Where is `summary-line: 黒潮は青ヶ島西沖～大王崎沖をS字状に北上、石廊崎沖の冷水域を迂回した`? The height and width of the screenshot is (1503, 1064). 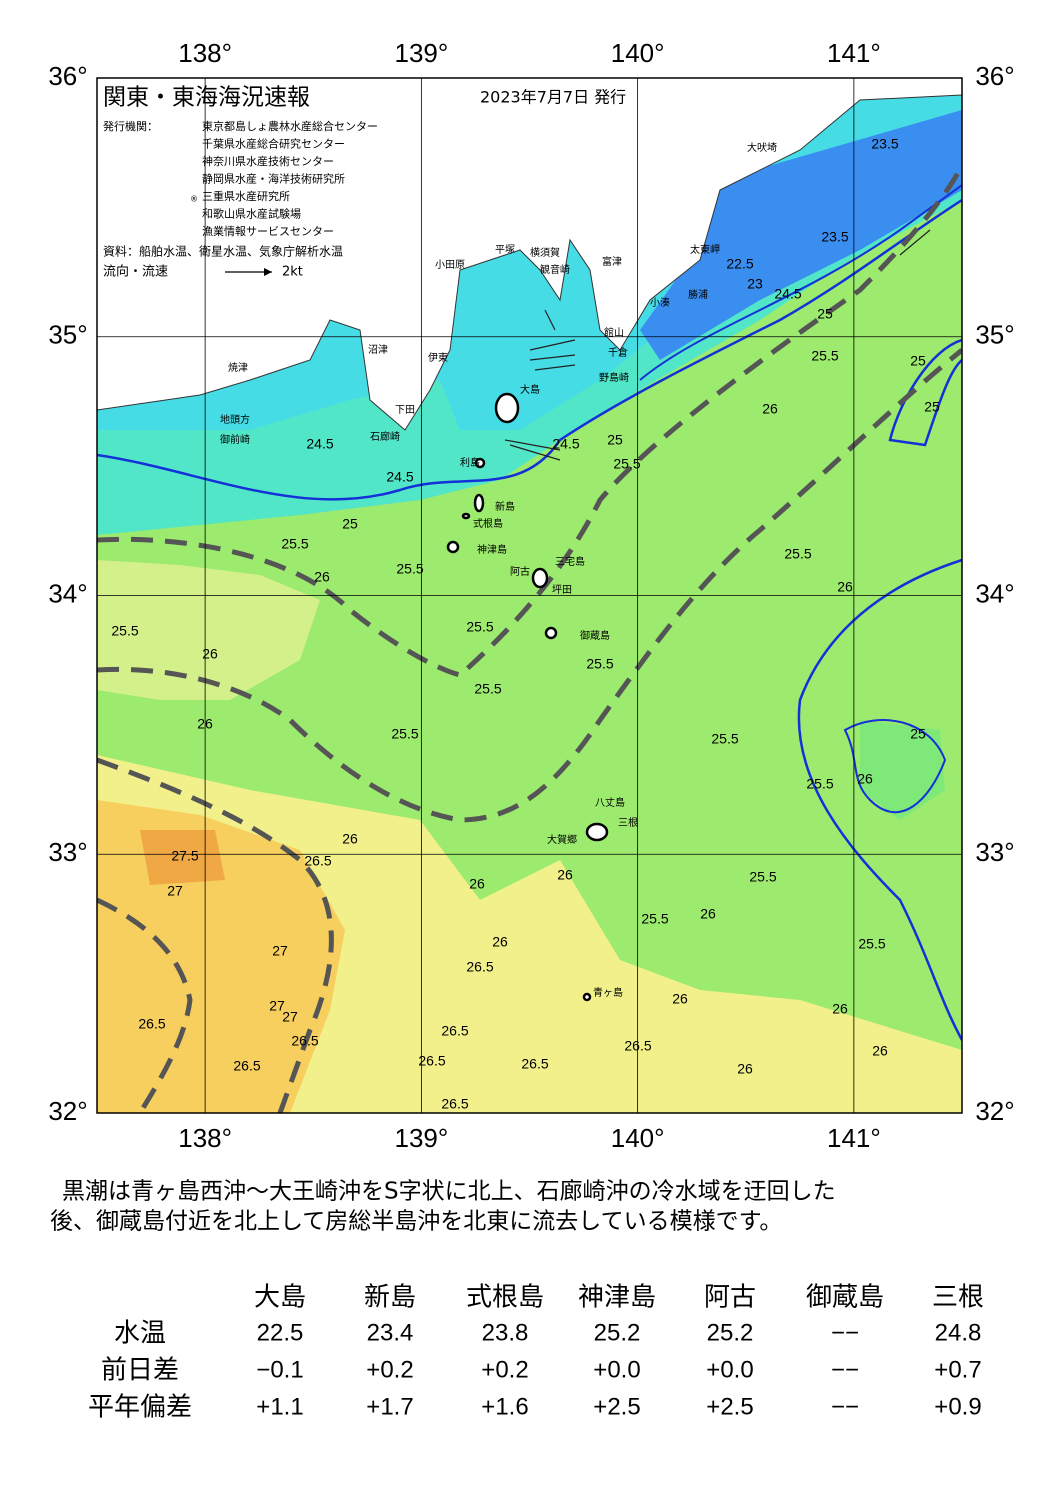
summary-line: 黒潮は青ヶ島西沖～大王崎沖をS字状に北上、石廊崎沖の冷水域を迂回した is located at coordinates (449, 1192).